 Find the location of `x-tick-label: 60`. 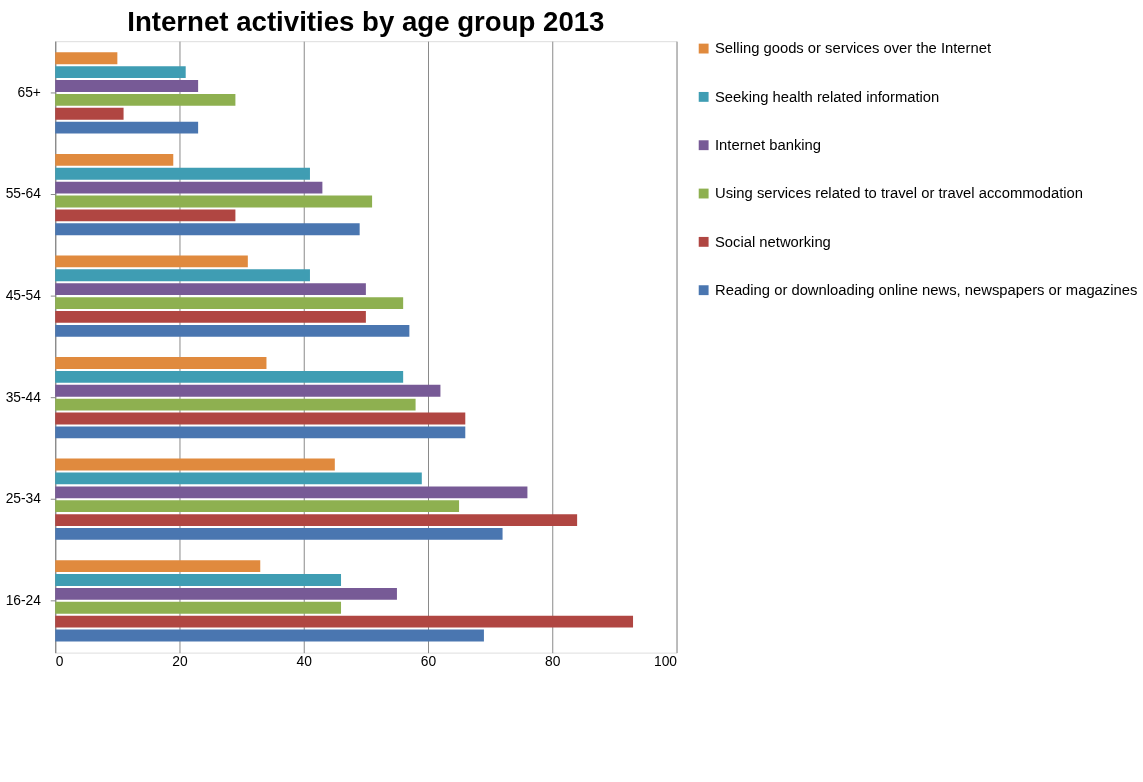

x-tick-label: 60 is located at coordinates (428, 661).